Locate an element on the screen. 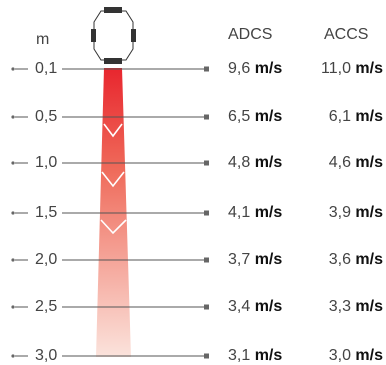  distance-label: 0,5 is located at coordinates (46, 116).